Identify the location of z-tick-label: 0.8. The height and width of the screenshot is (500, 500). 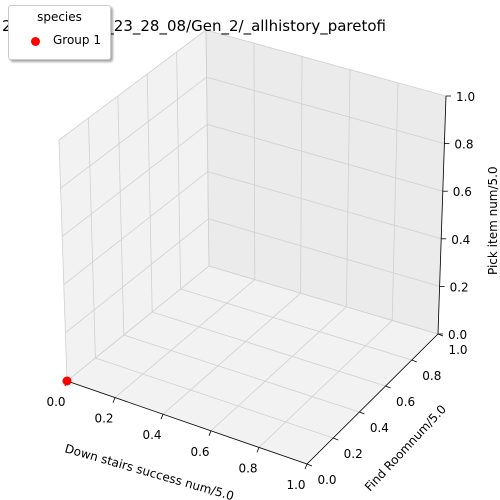
(463, 145).